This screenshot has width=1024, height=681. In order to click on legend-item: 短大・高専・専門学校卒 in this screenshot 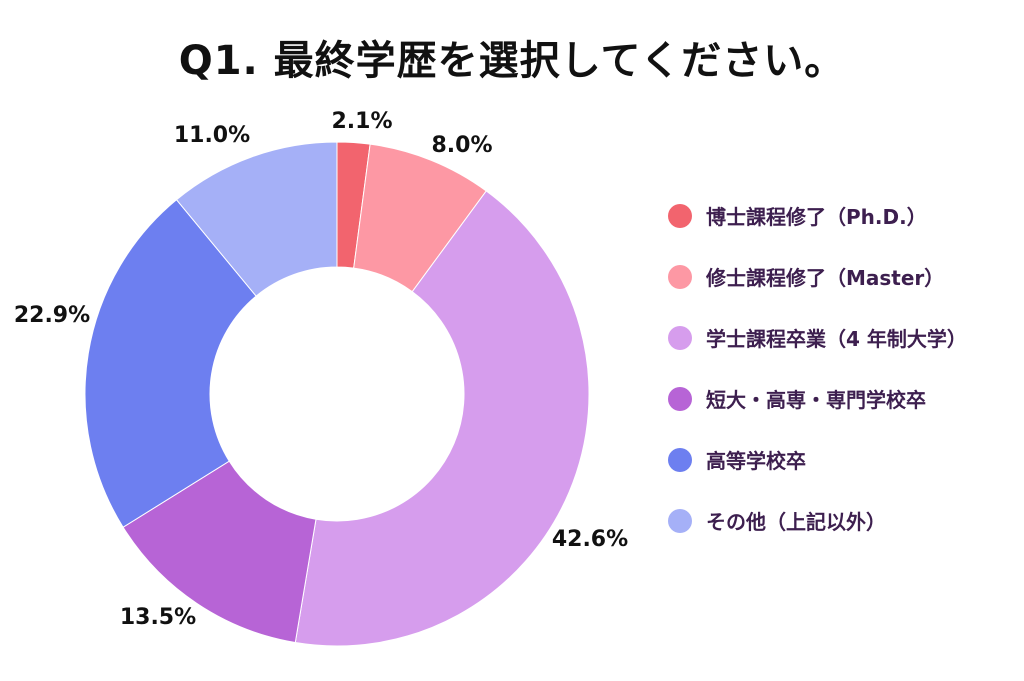, I will do `click(843, 409)`.